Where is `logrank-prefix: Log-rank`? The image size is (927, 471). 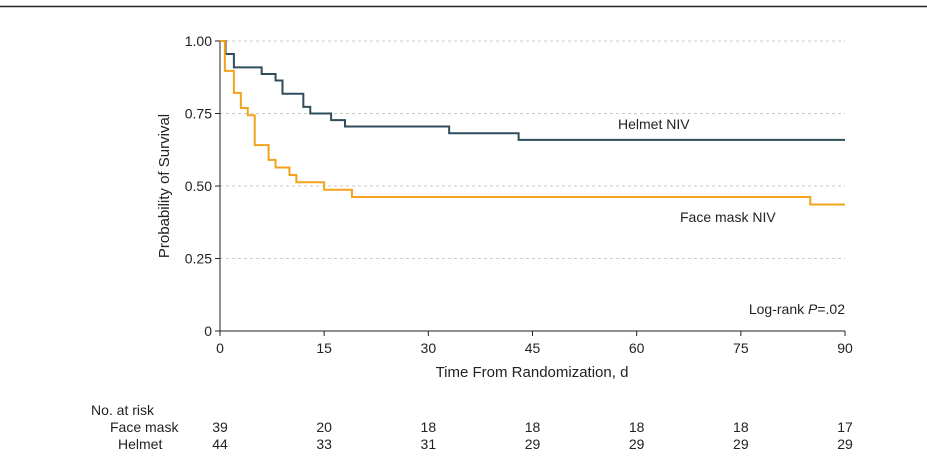
logrank-prefix: Log-rank is located at coordinates (778, 309).